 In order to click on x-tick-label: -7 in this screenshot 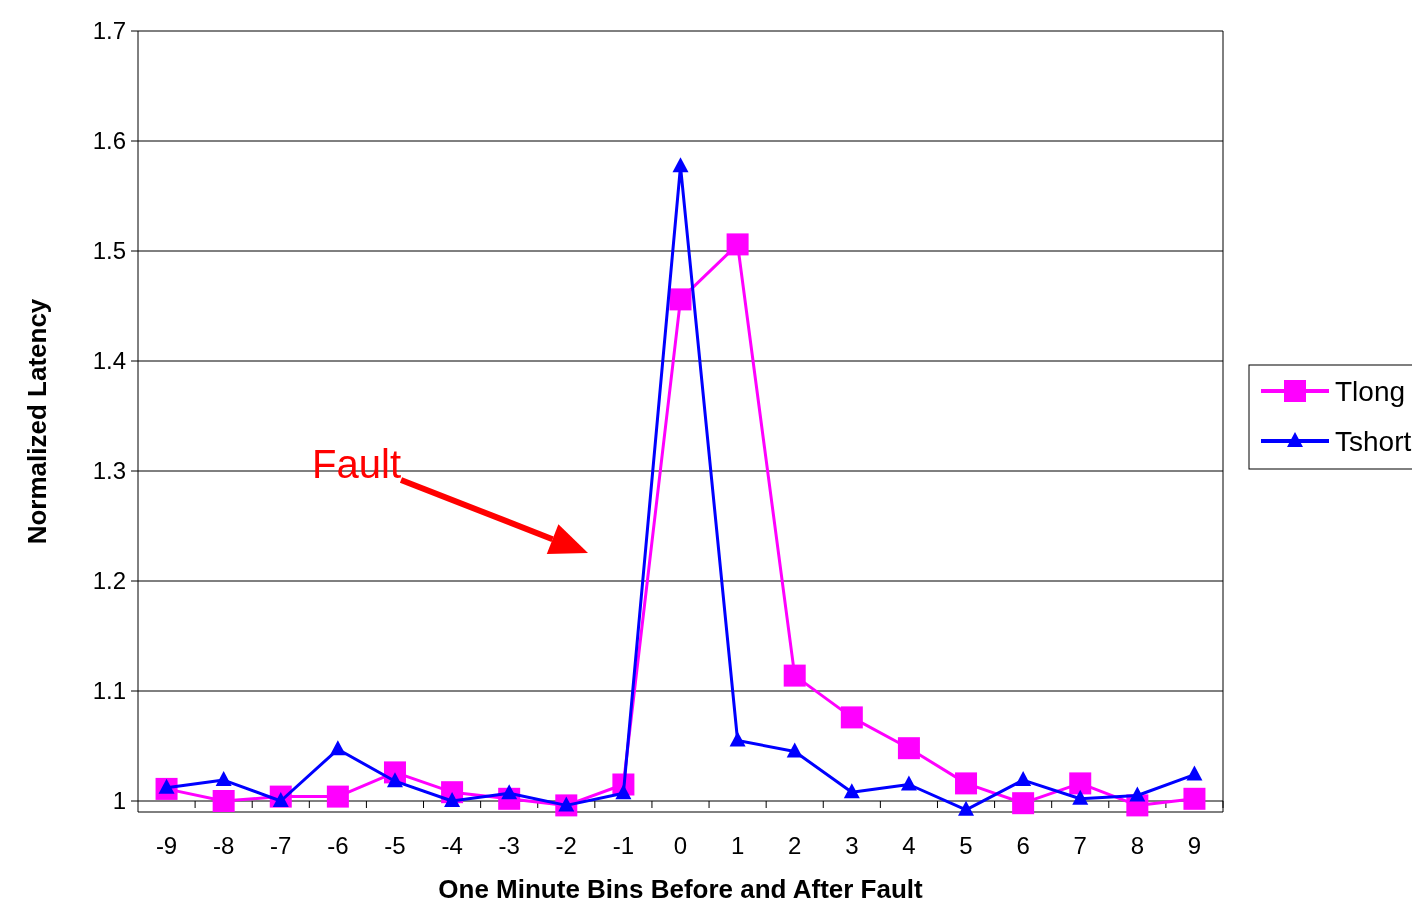, I will do `click(281, 845)`.